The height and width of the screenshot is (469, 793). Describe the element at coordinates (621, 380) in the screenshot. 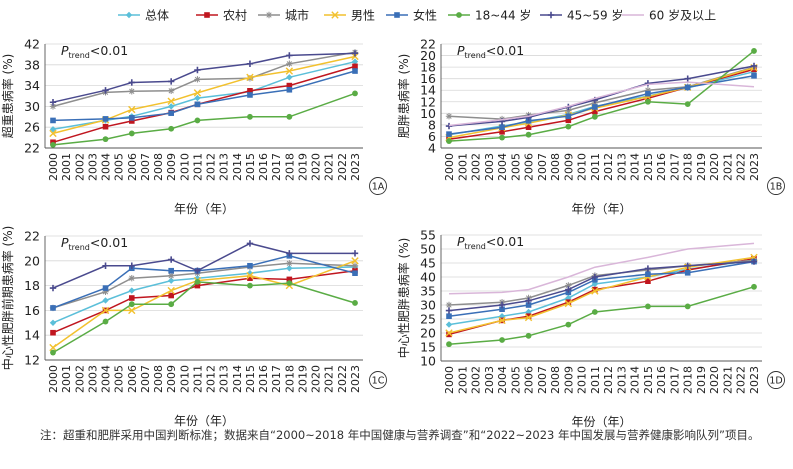

I see `x-tick-label: 2013` at that location.